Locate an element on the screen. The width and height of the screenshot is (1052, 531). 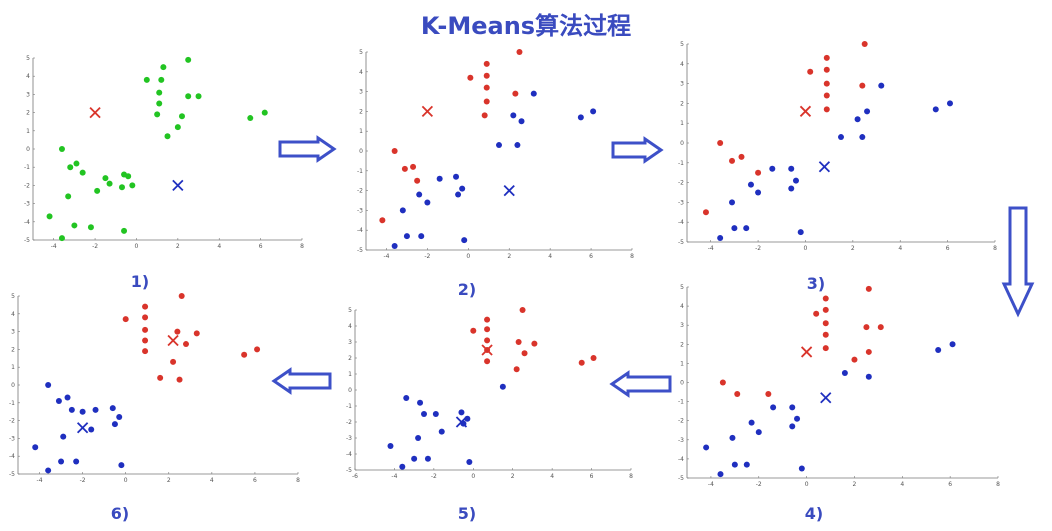
x-tick-label: 4 is located at coordinates (902, 484).